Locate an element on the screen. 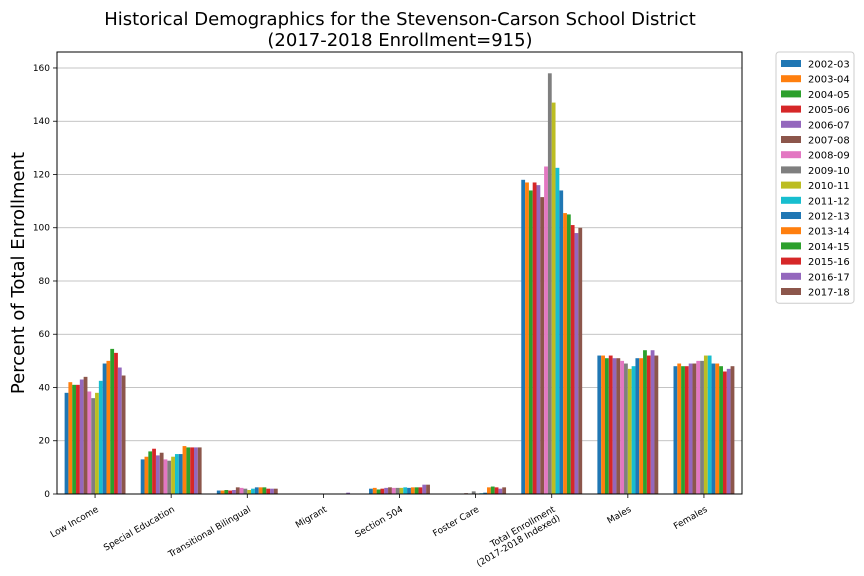 Image resolution: width=864 pixels, height=576 pixels. legend-label: 2007-08 is located at coordinates (829, 141).